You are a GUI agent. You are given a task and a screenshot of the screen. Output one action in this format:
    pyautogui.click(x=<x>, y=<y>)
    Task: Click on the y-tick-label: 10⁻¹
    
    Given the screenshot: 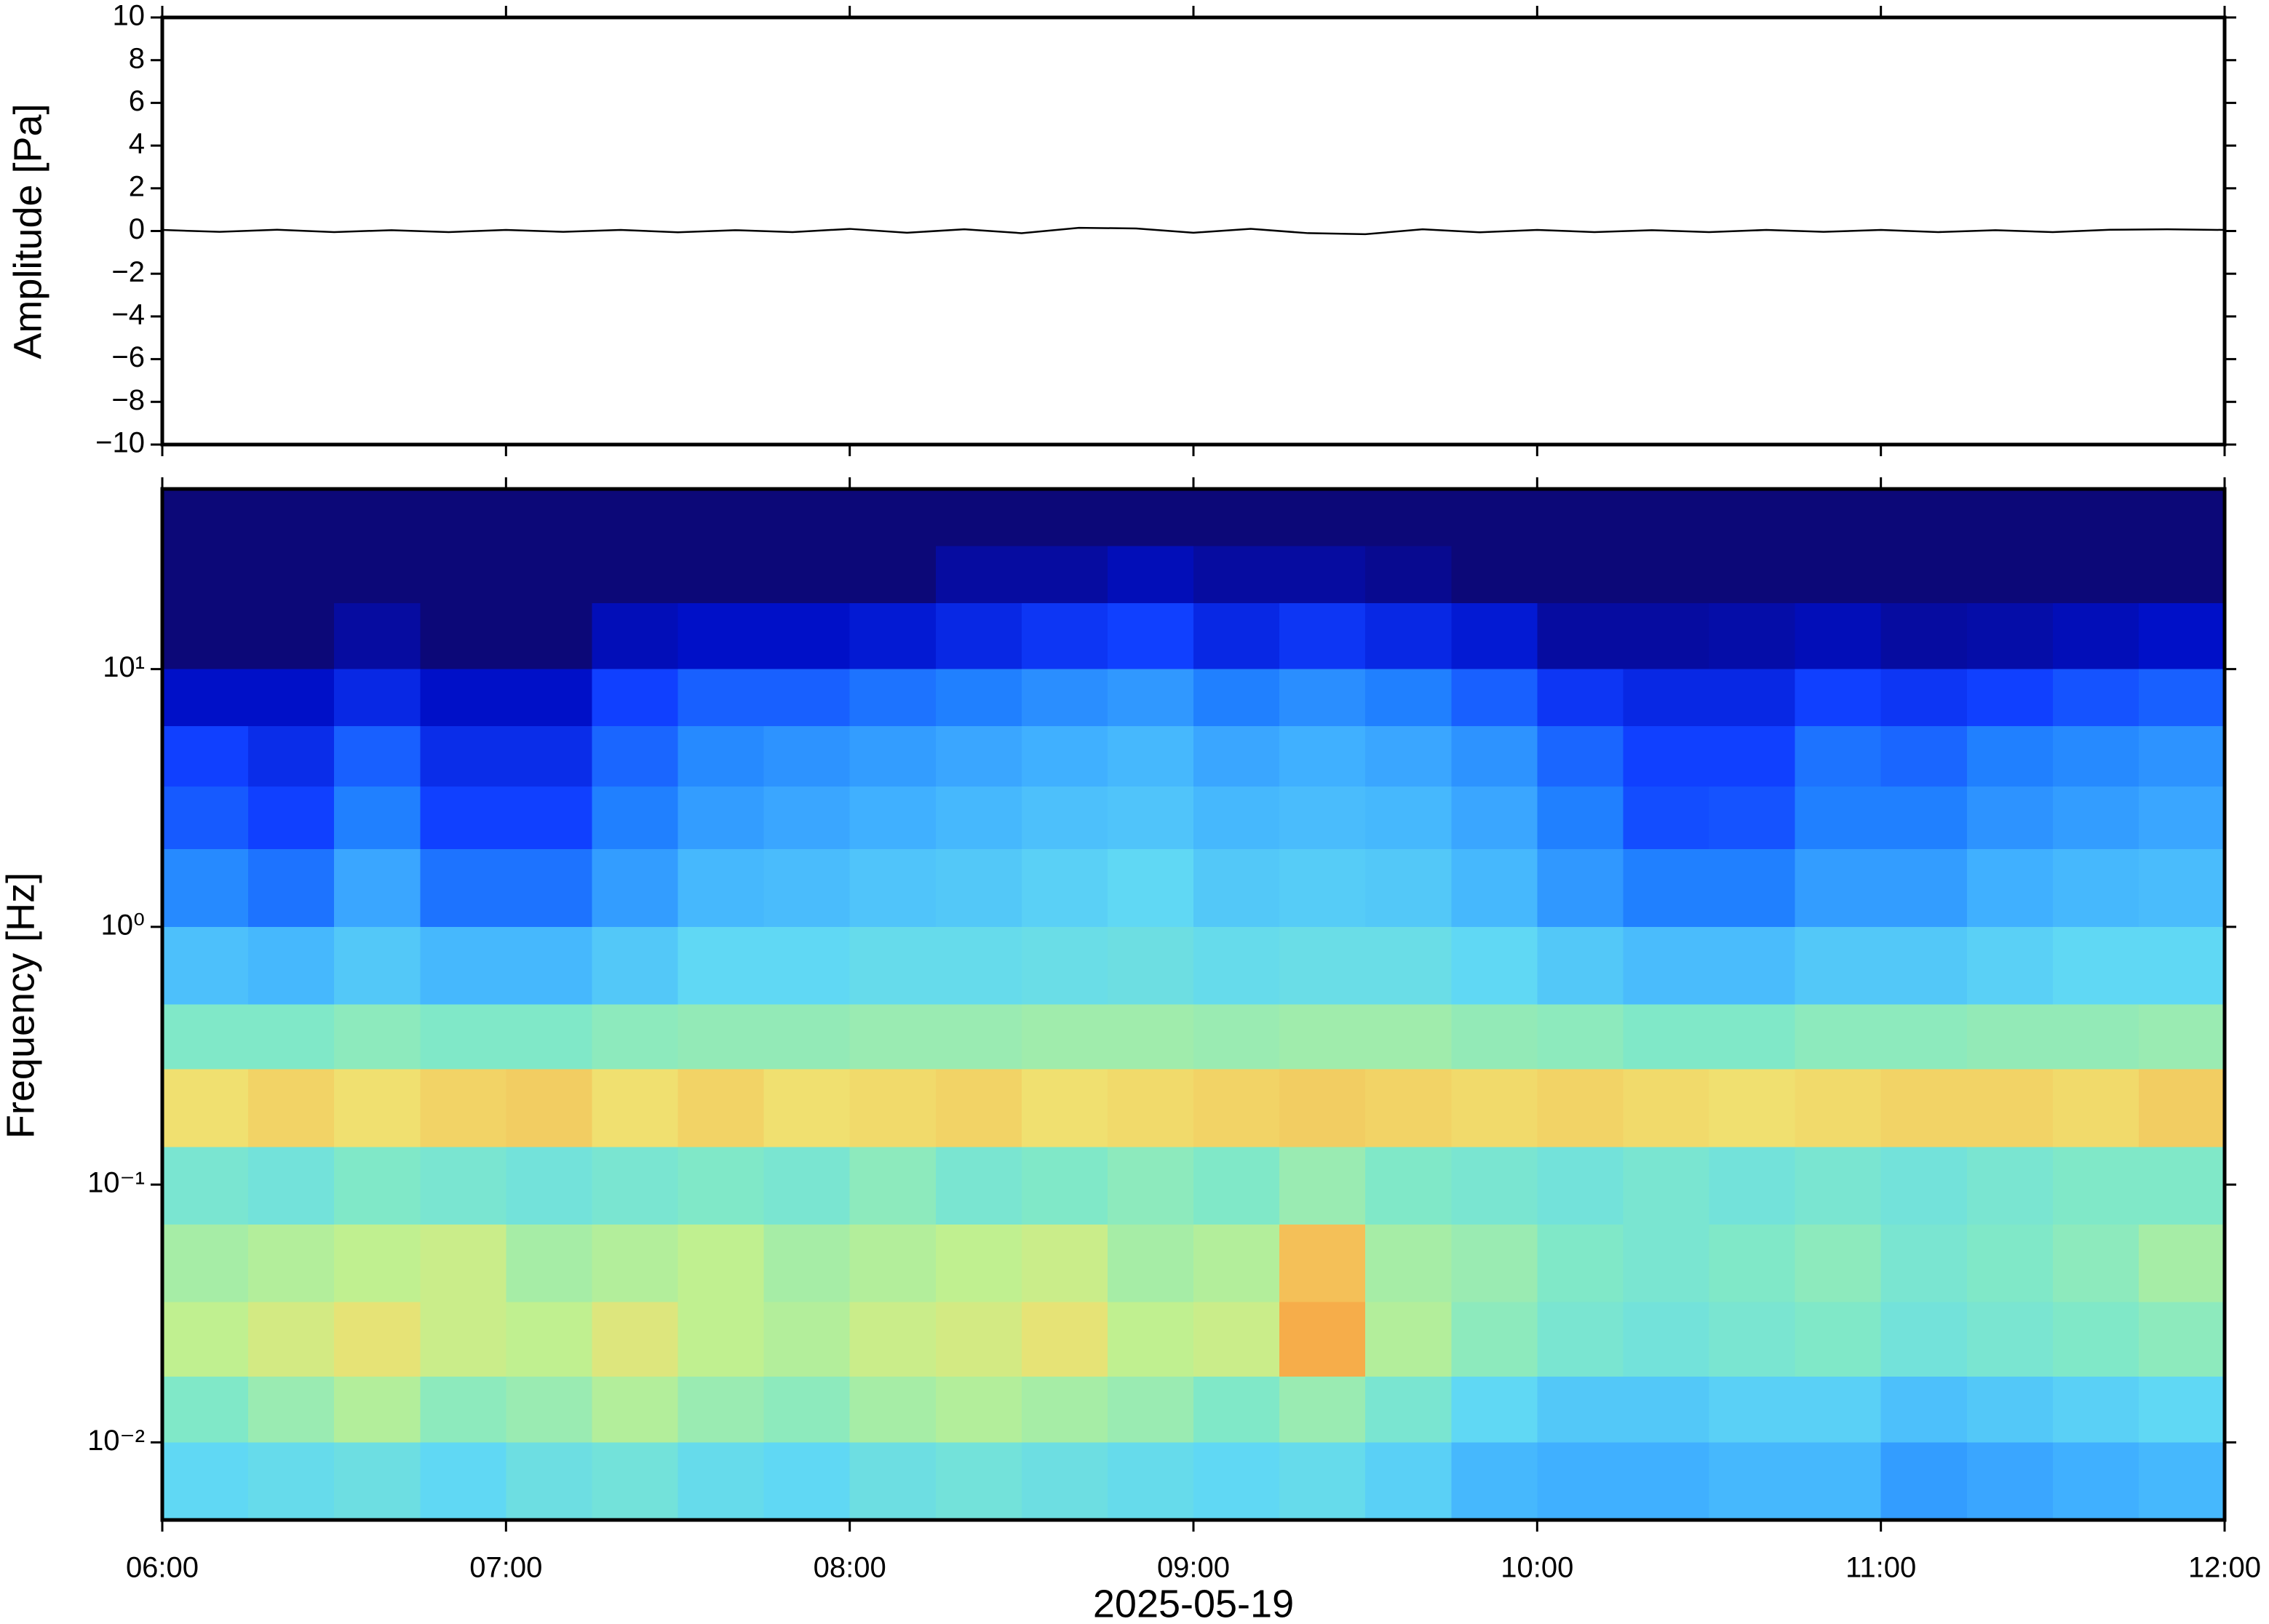 What is the action you would take?
    pyautogui.click(x=116, y=1183)
    